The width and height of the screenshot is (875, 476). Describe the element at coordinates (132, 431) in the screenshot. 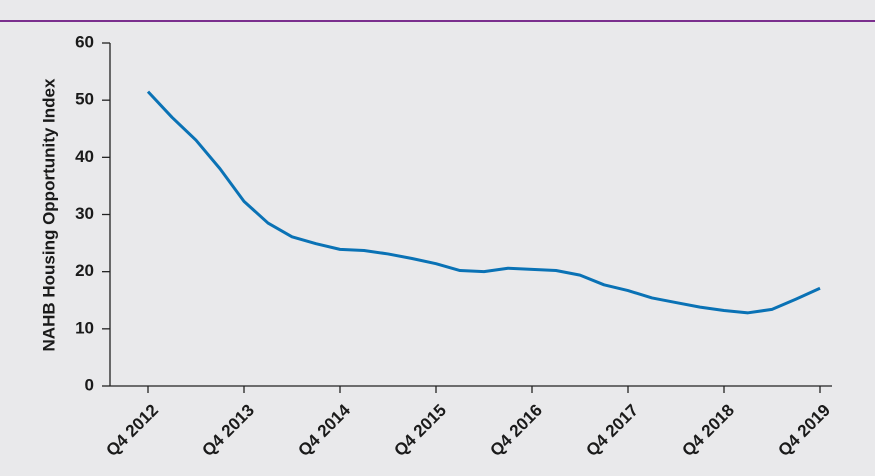

I see `x-tick-label: Q4 2012` at that location.